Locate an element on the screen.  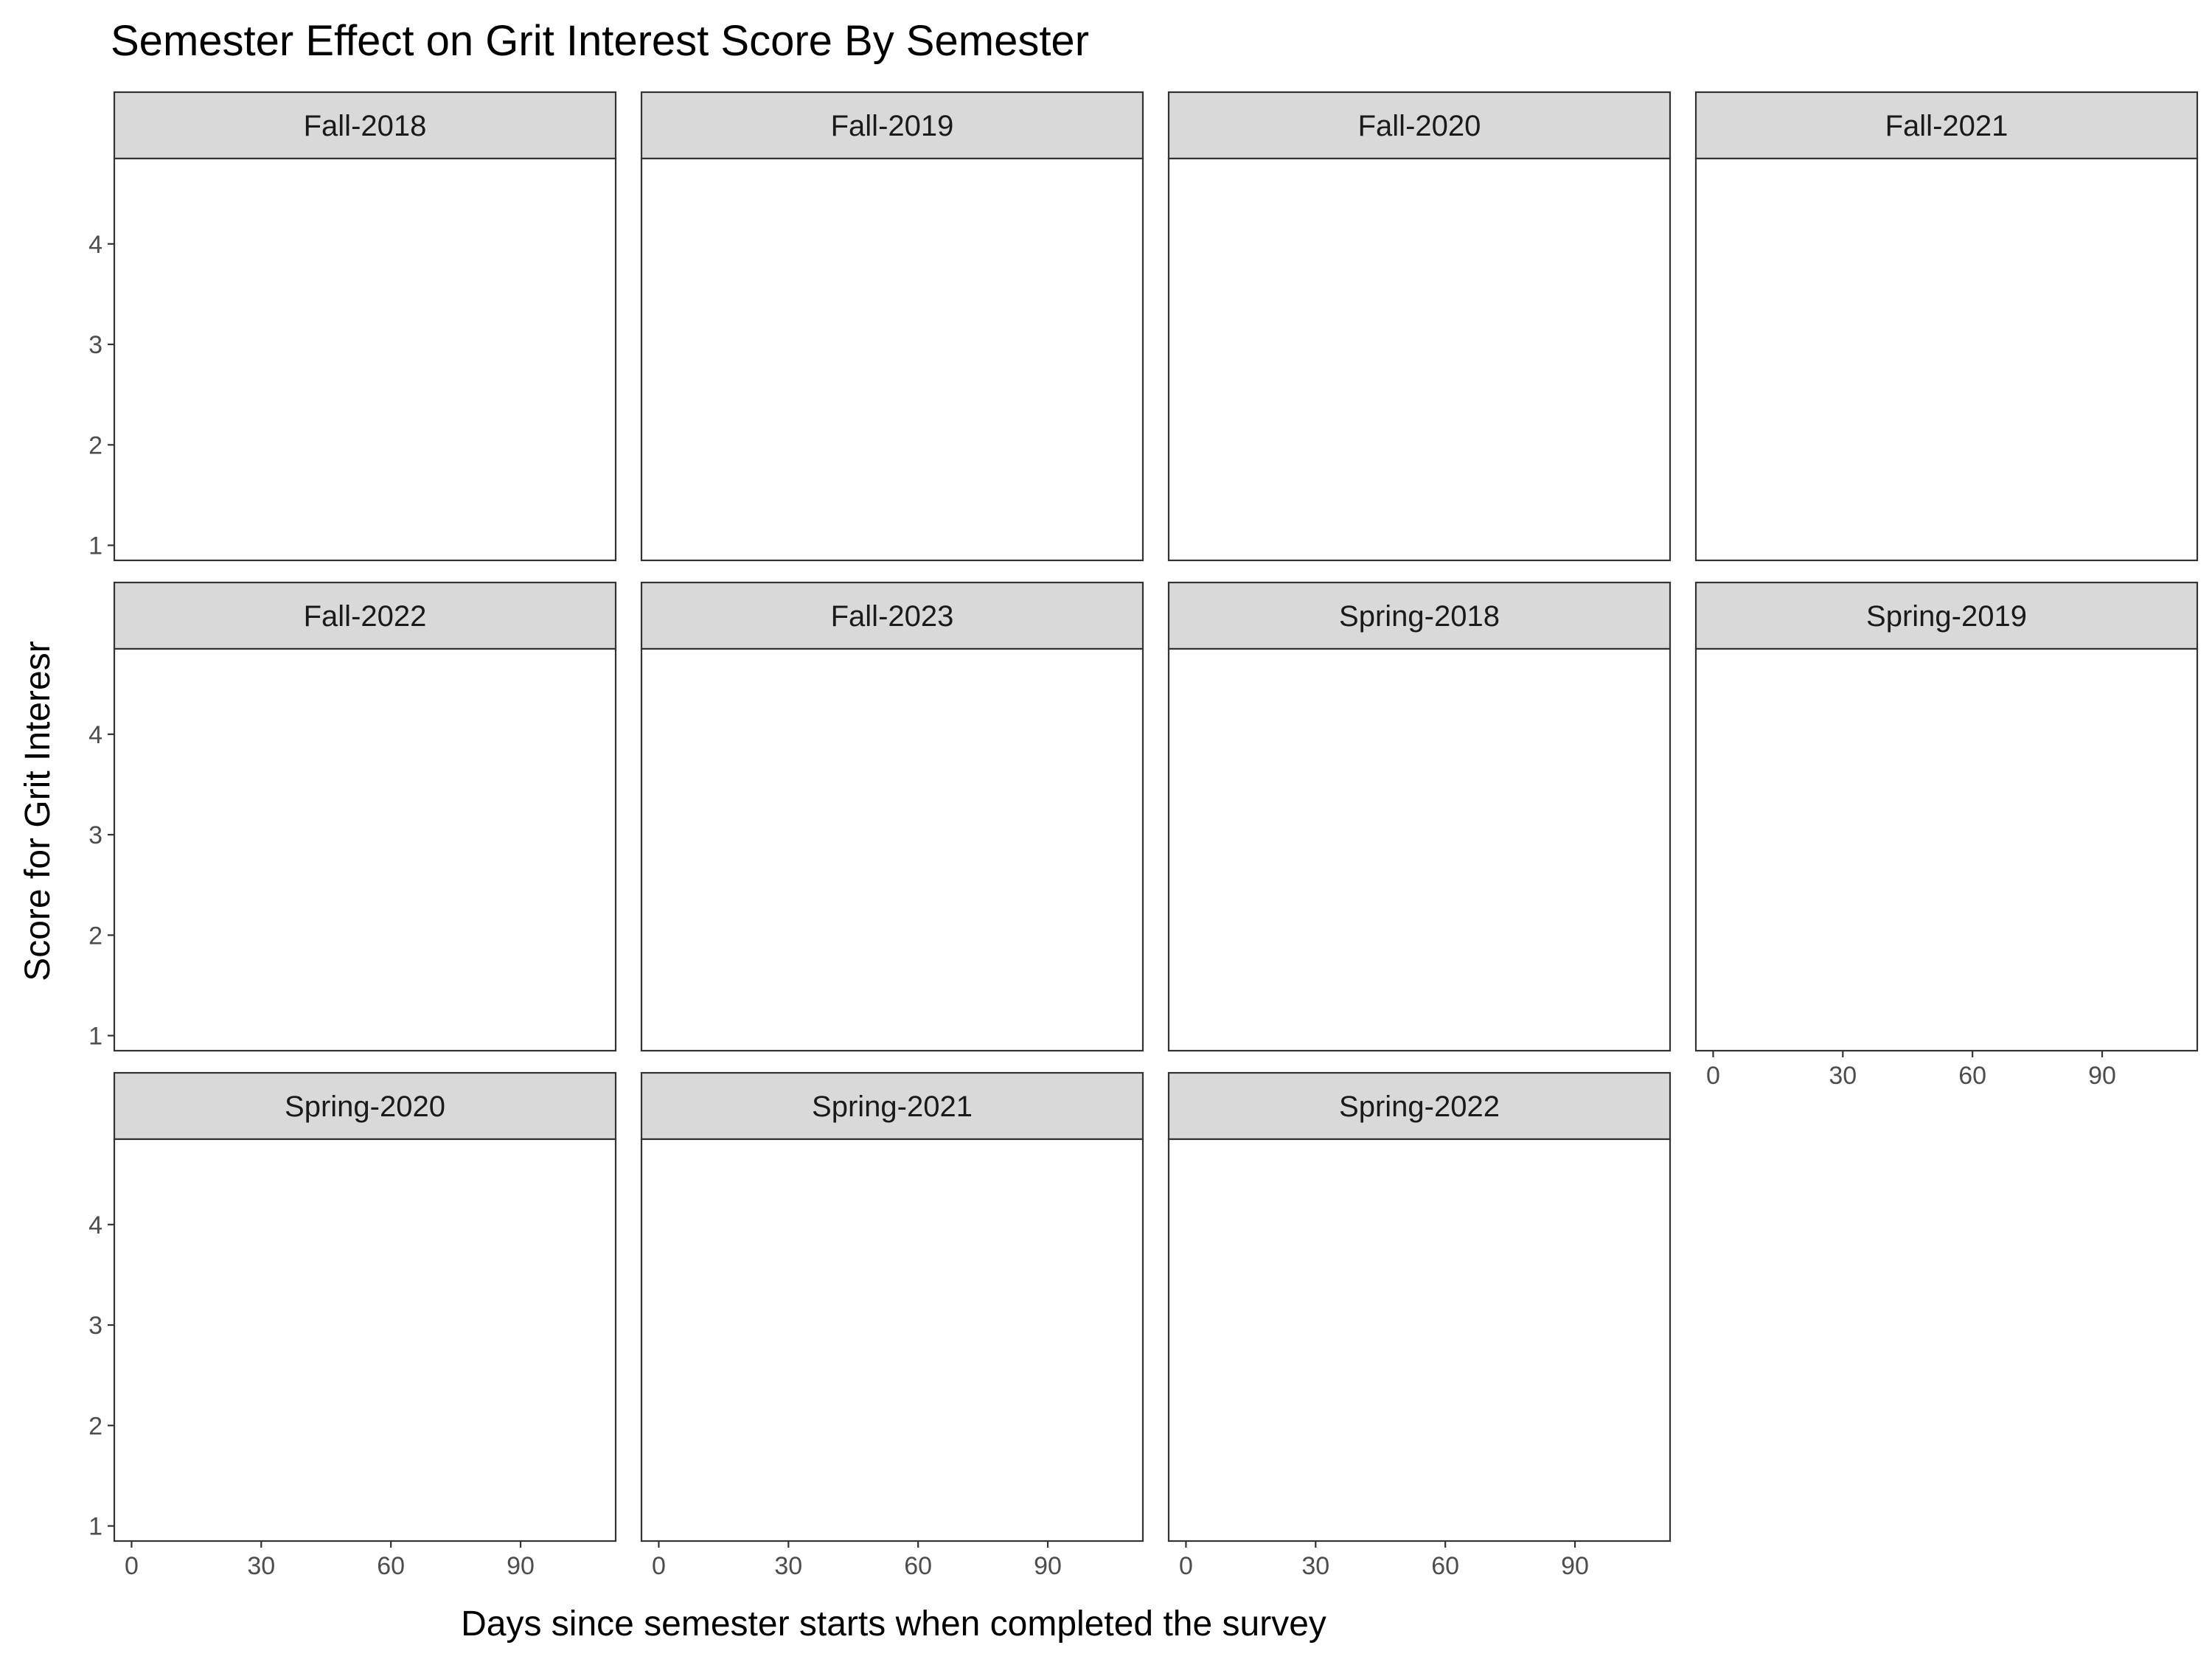
panel-frame-fall-2022 is located at coordinates (365, 849).